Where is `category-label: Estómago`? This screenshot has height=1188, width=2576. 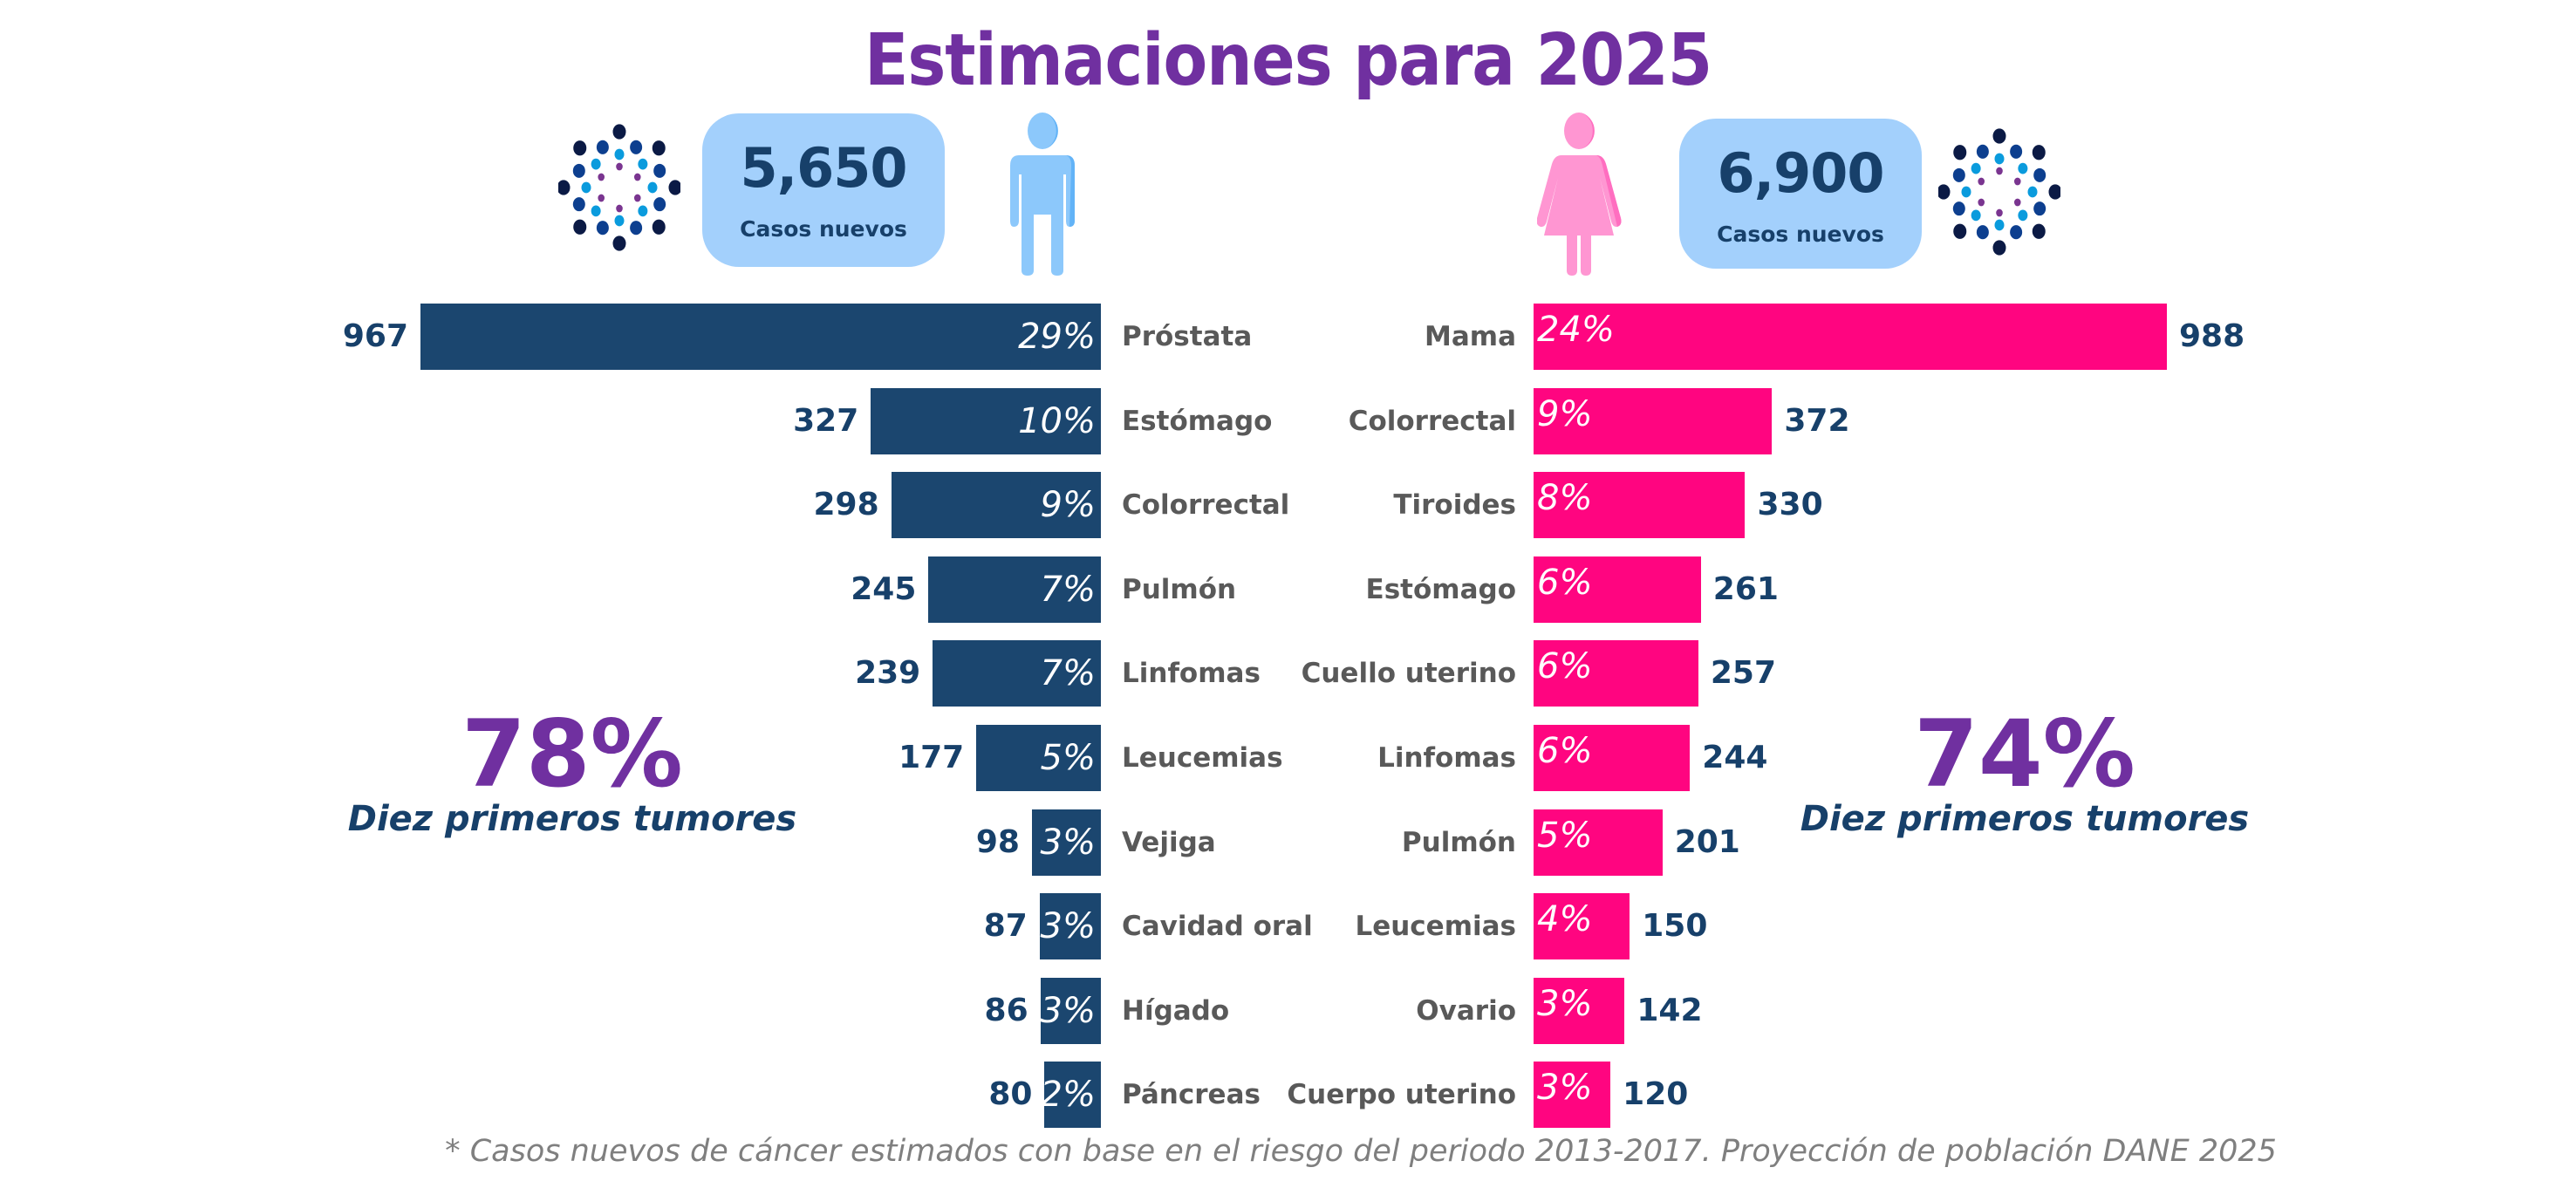
category-label: Estómago is located at coordinates (1440, 589).